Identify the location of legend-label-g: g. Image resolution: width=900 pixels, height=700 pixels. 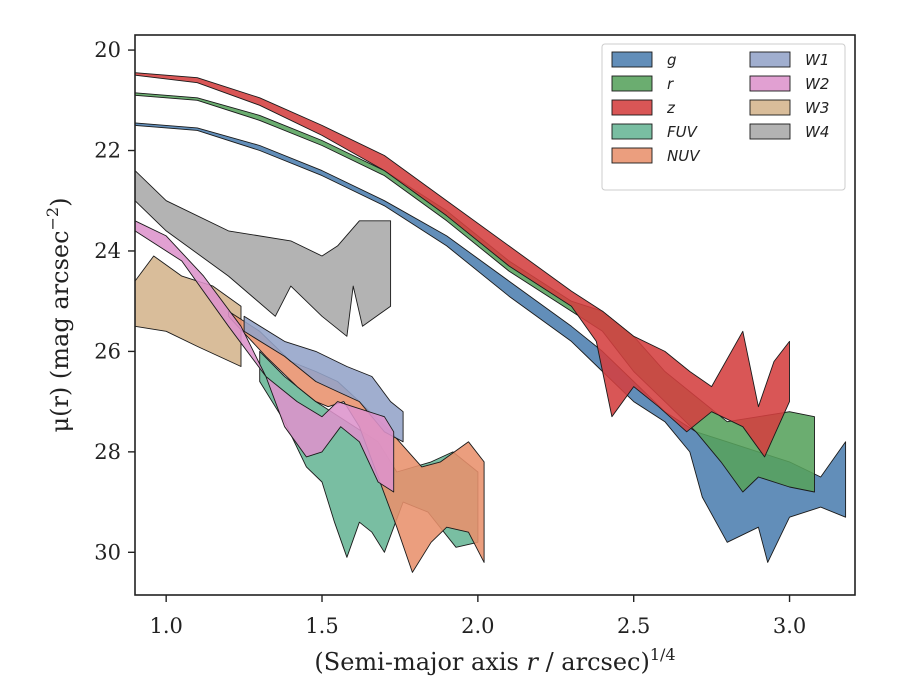
(672, 60).